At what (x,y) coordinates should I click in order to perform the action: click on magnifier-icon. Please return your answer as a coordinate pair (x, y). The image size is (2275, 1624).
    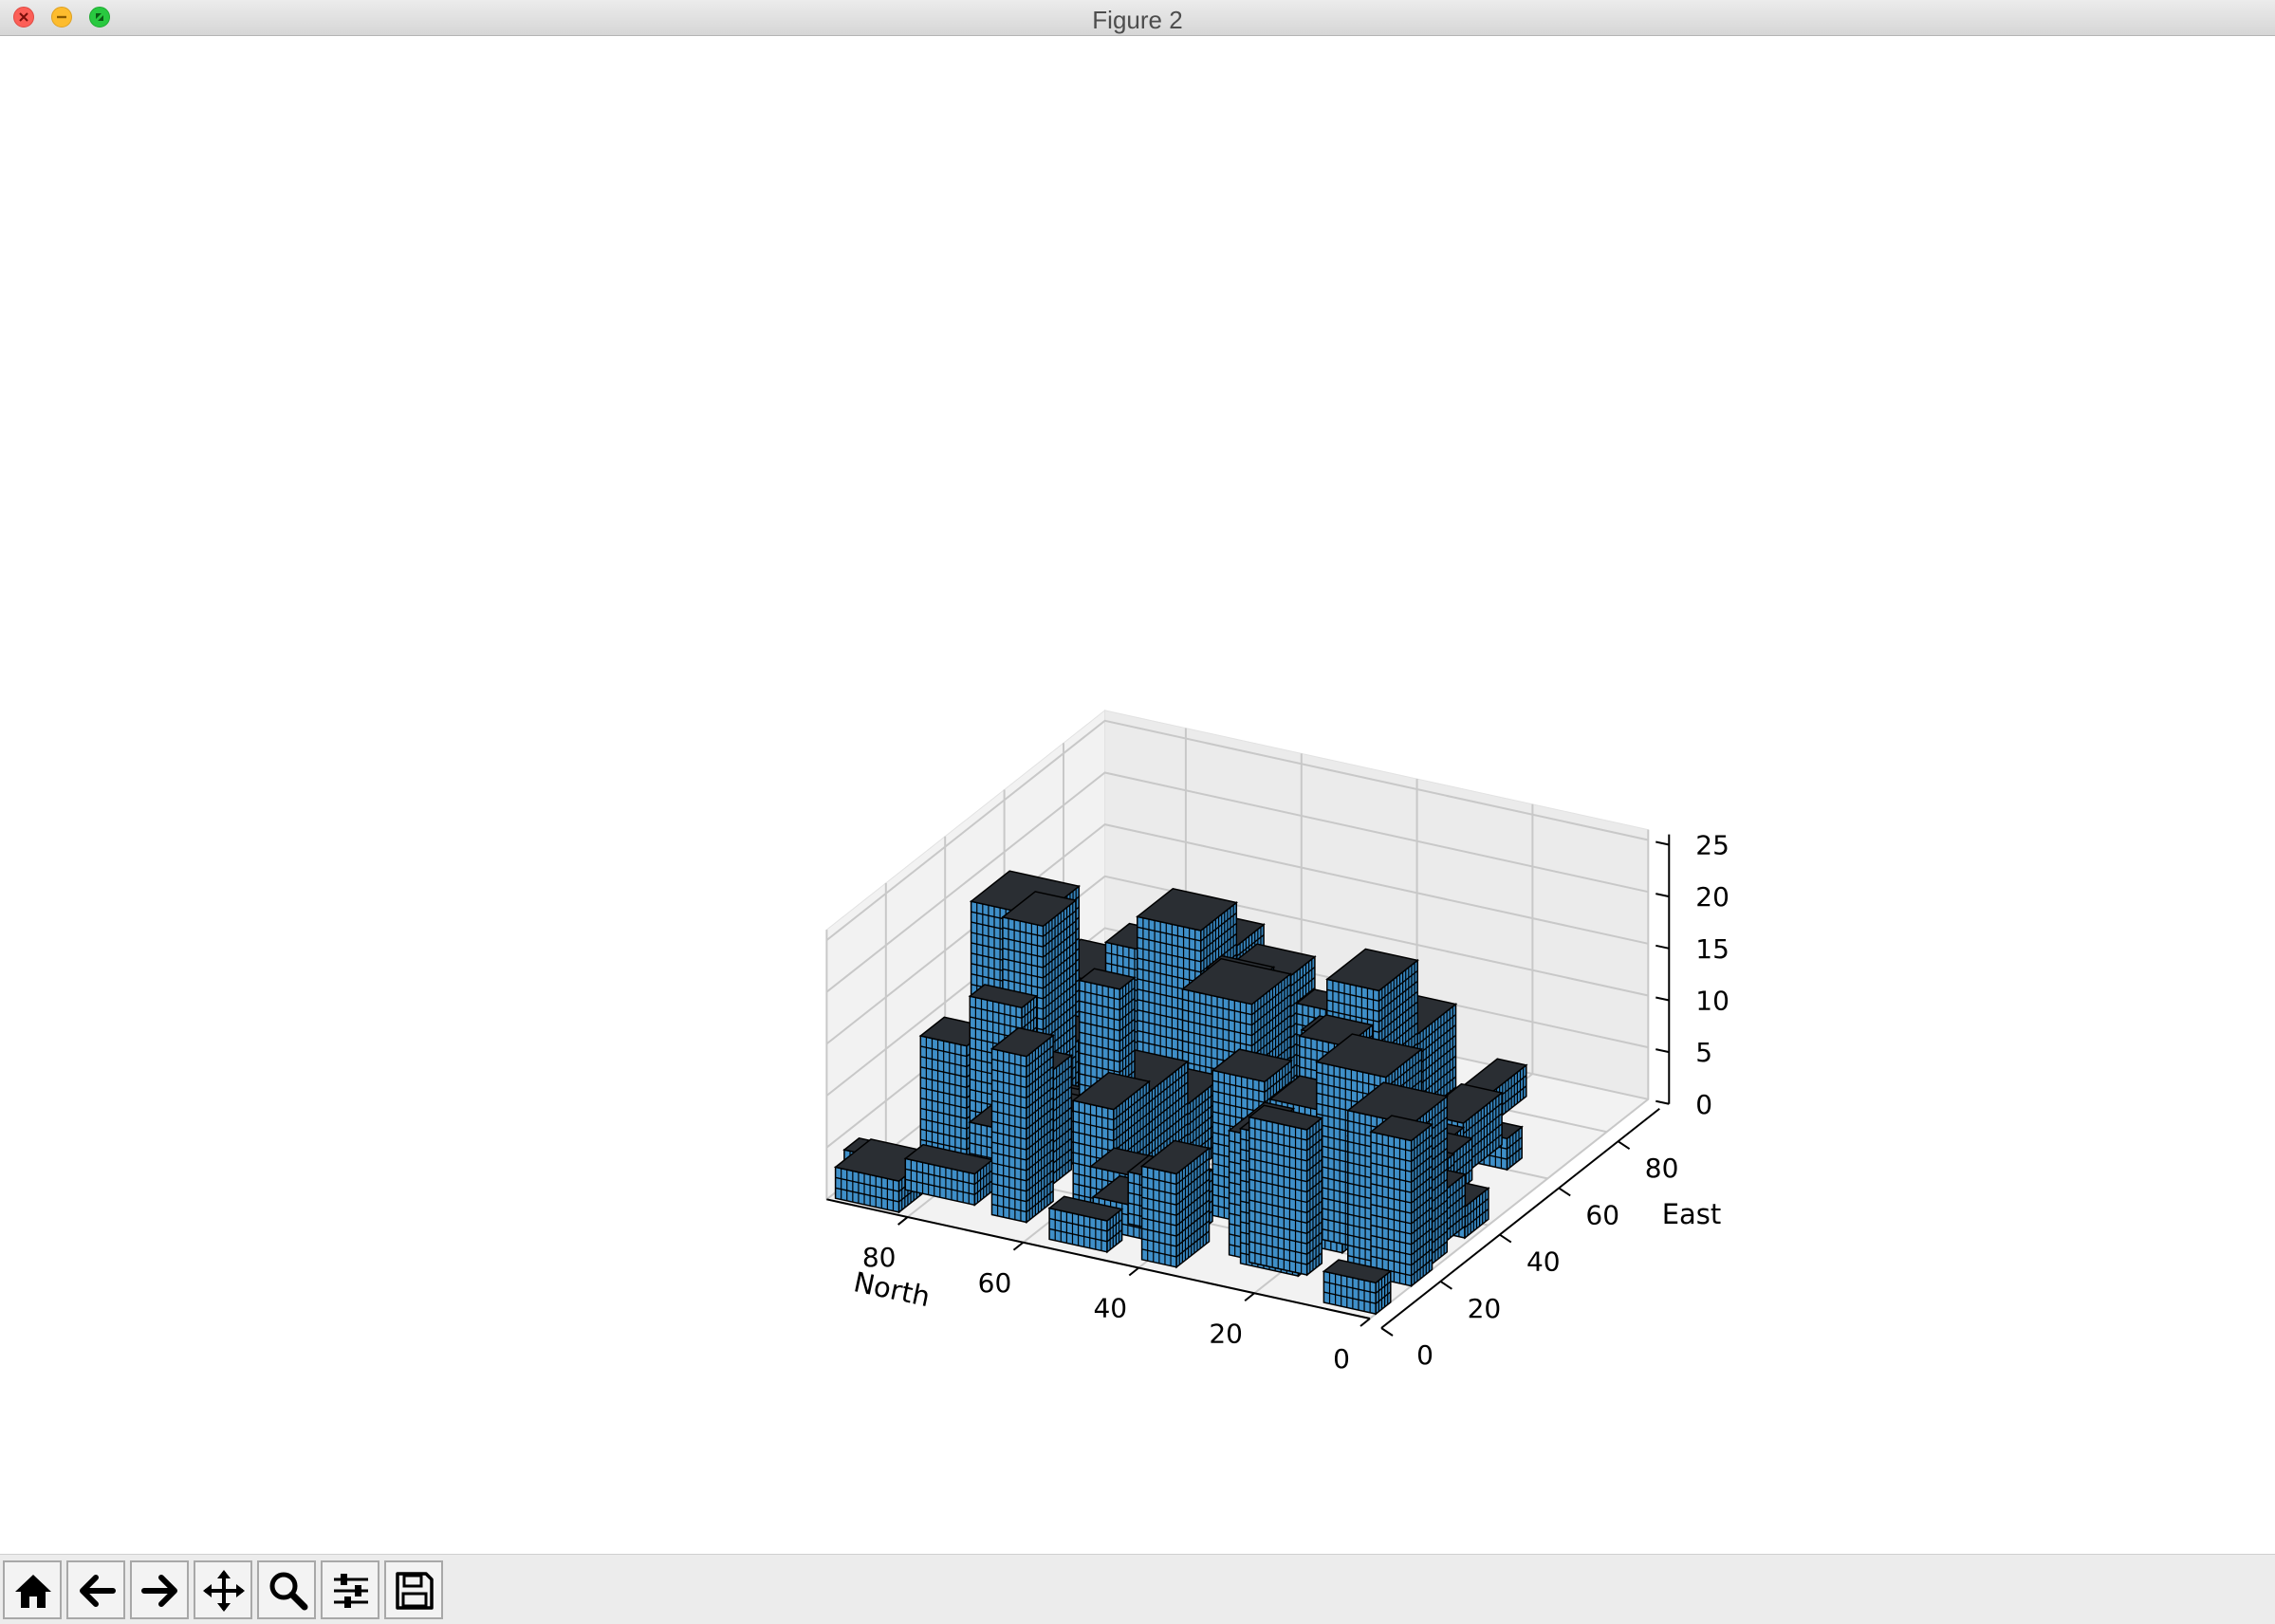
    Looking at the image, I should click on (288, 1591).